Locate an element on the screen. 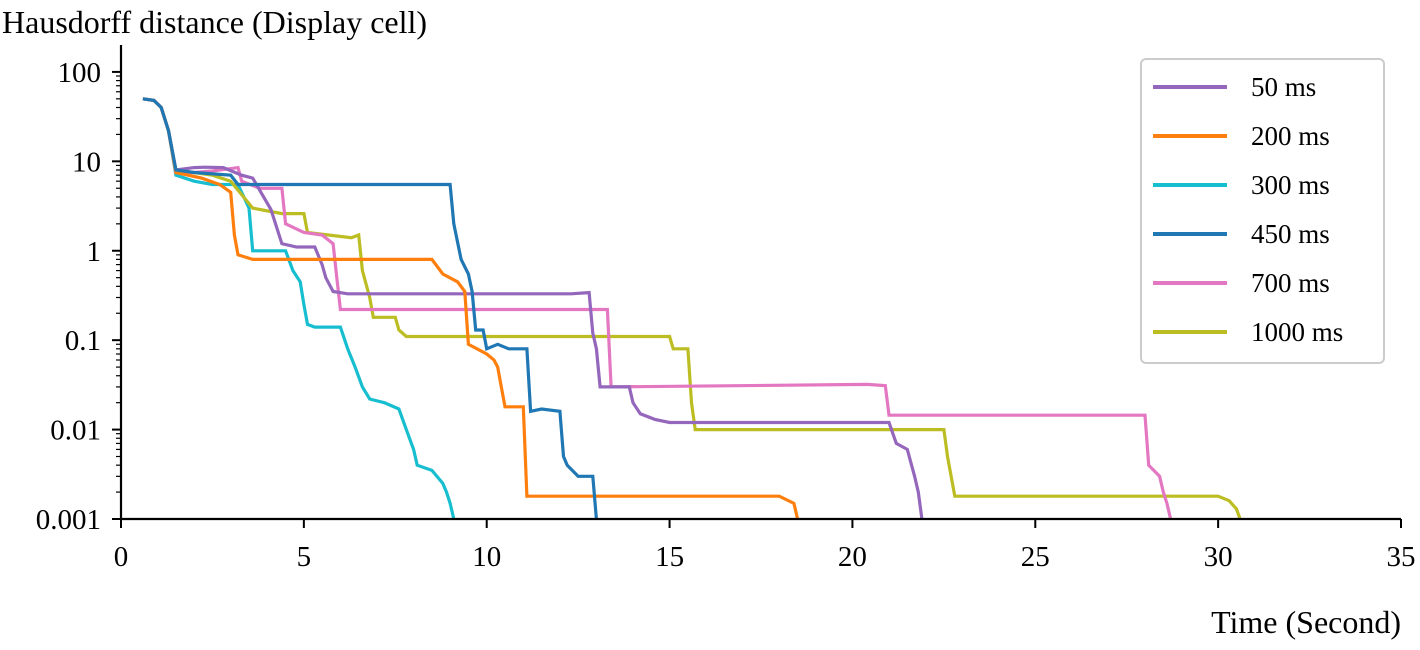 This screenshot has width=1420, height=650. y-tick-label: 0.1 is located at coordinates (83, 341).